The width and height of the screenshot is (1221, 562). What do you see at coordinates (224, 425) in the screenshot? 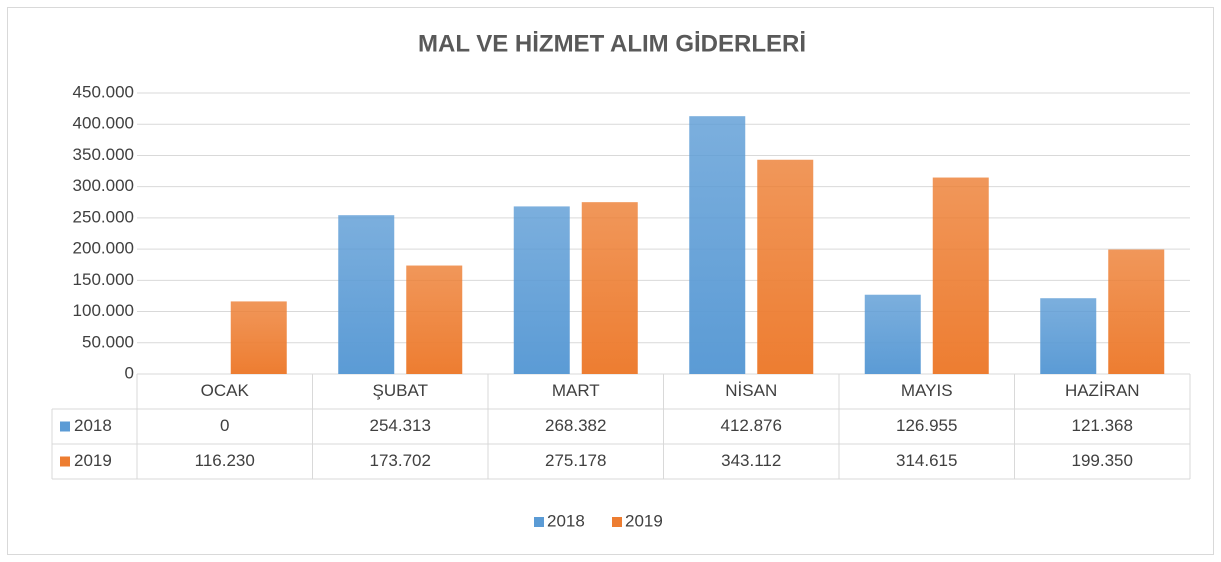
I see `data-label: 0` at bounding box center [224, 425].